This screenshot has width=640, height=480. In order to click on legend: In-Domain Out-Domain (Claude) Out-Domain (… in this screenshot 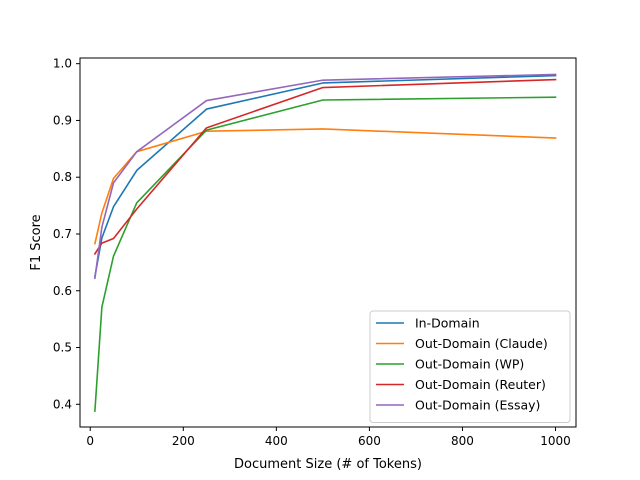, I will do `click(470, 366)`.